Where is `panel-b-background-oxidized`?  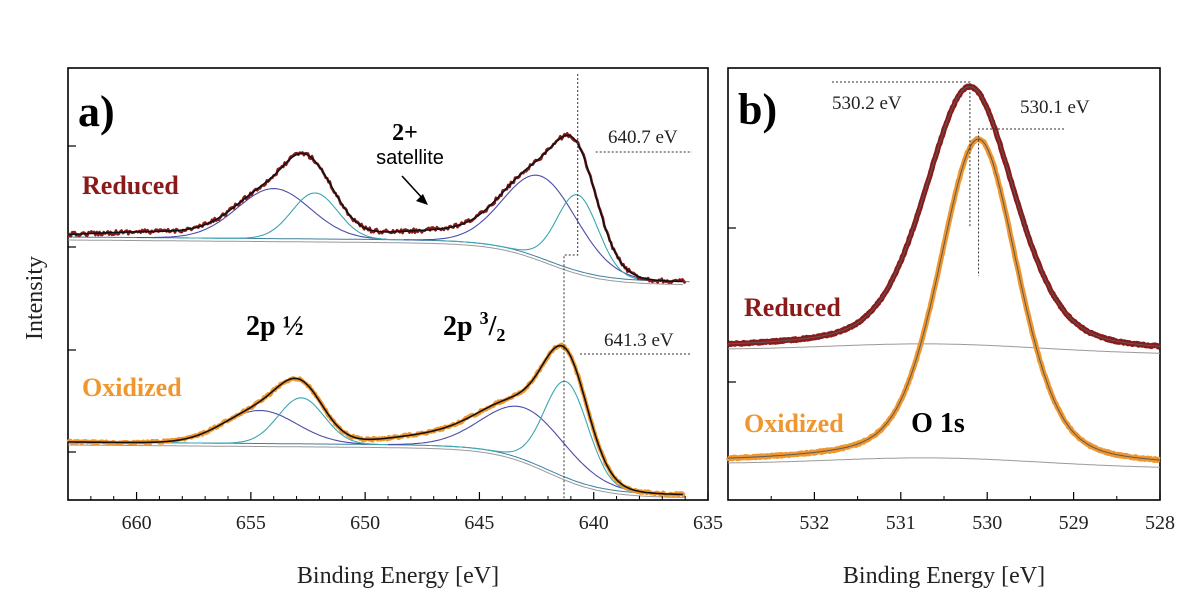 panel-b-background-oxidized is located at coordinates (944, 462).